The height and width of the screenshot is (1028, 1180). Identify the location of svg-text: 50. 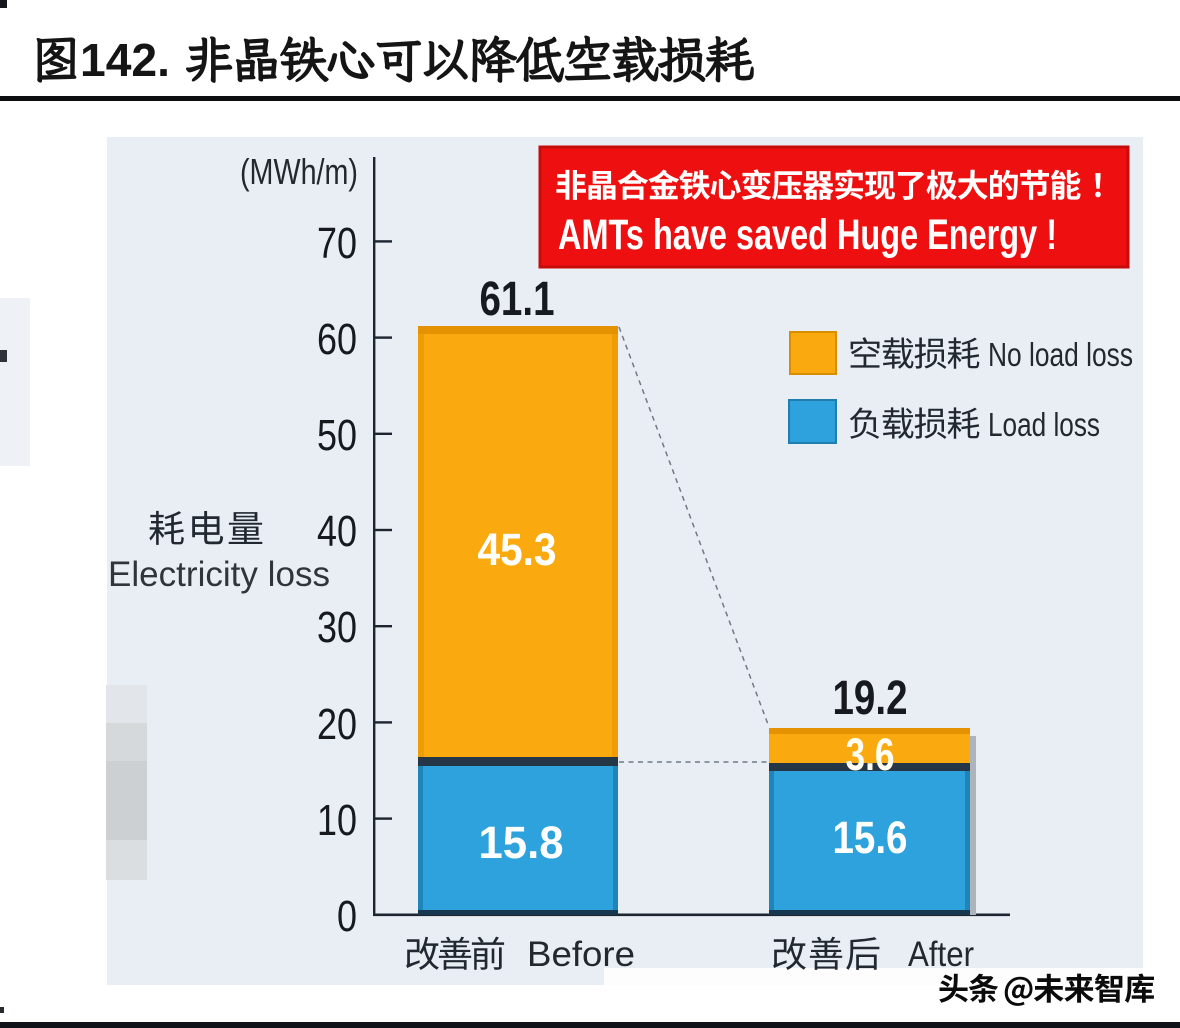
(337, 435).